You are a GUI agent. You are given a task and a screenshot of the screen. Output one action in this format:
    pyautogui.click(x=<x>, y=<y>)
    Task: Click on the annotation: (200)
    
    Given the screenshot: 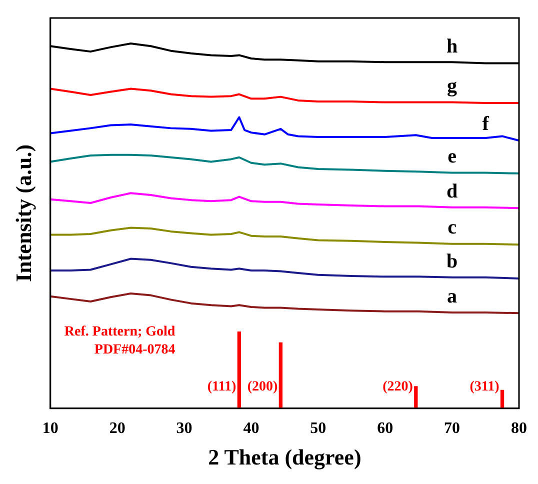 What is the action you would take?
    pyautogui.click(x=262, y=386)
    